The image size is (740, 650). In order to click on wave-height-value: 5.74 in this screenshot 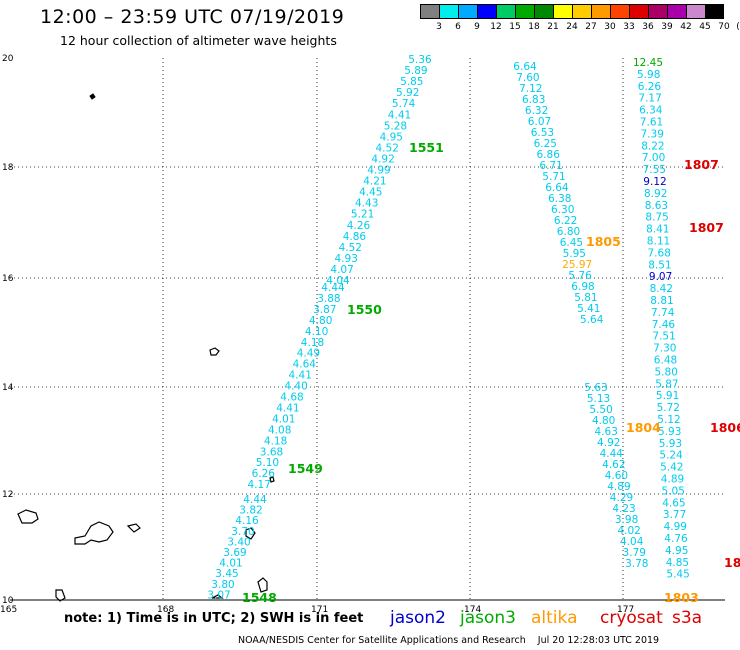, I will do `click(404, 104)`.